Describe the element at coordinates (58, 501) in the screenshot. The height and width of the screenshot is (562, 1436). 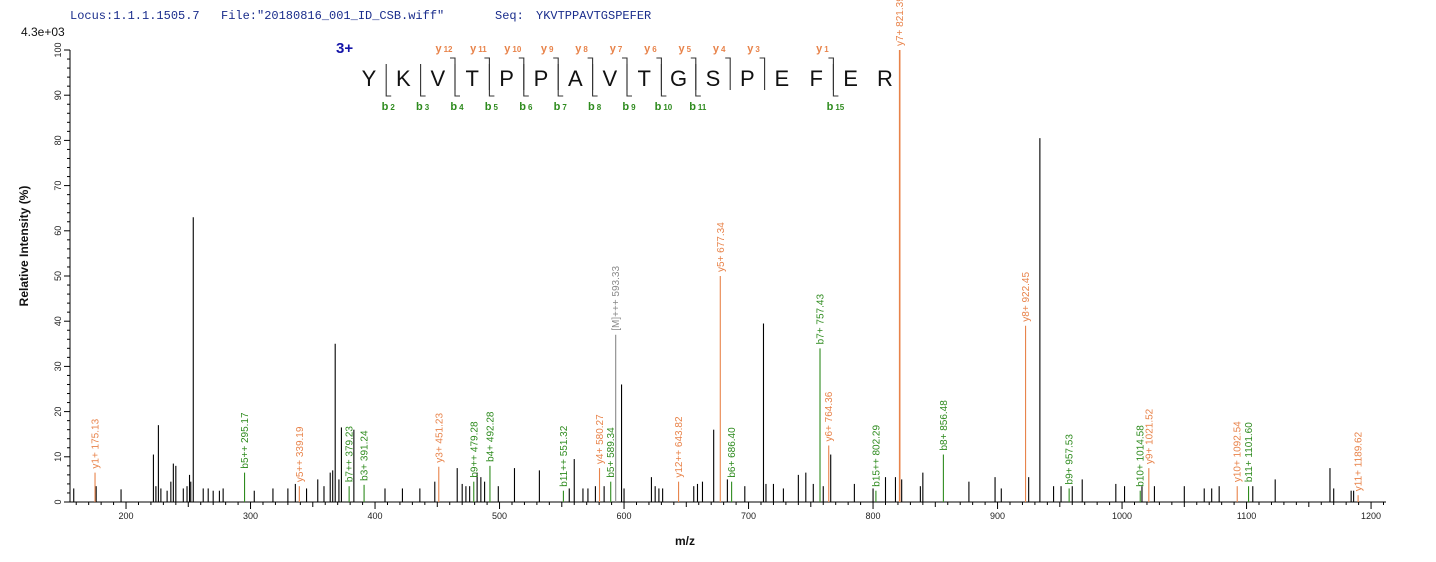
I see `y-tick-label: 0` at that location.